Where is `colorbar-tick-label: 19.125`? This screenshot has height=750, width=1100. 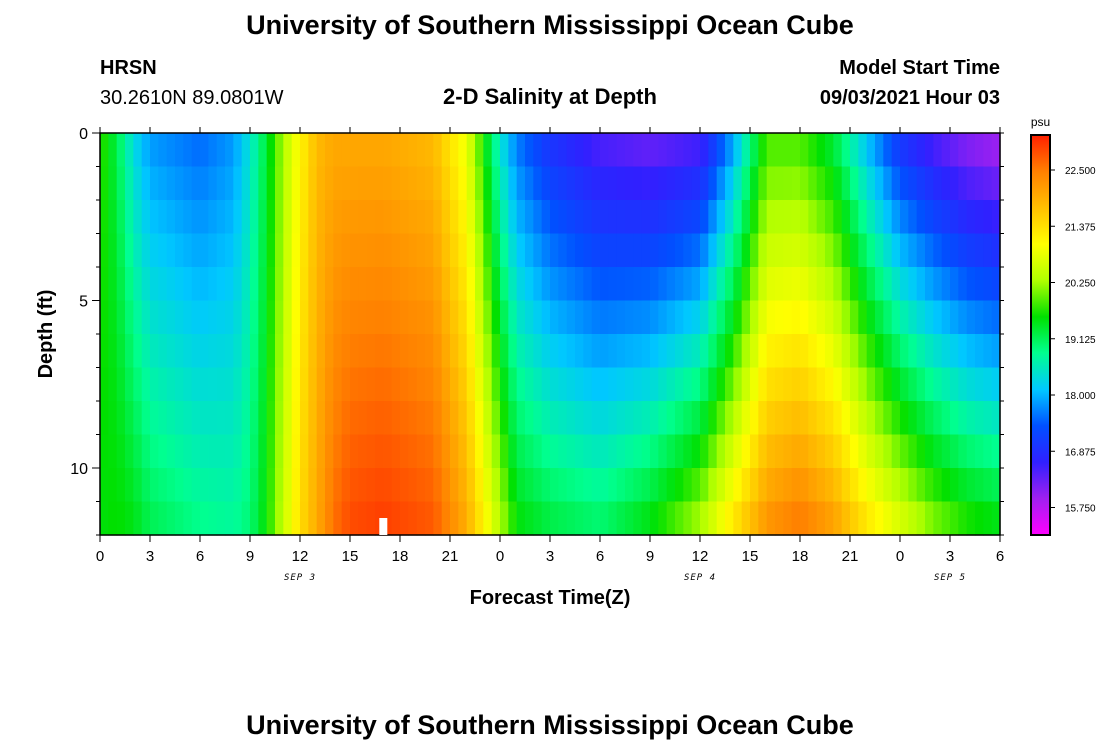
colorbar-tick-label: 19.125 is located at coordinates (1080, 340).